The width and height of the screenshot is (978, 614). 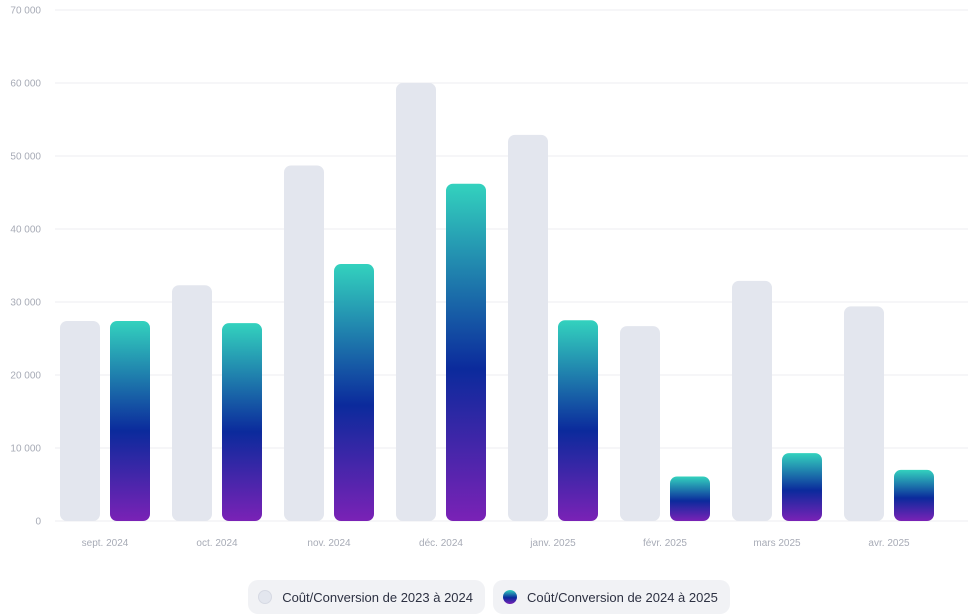 I want to click on x-tick-label: avr. 2025, so click(x=889, y=543).